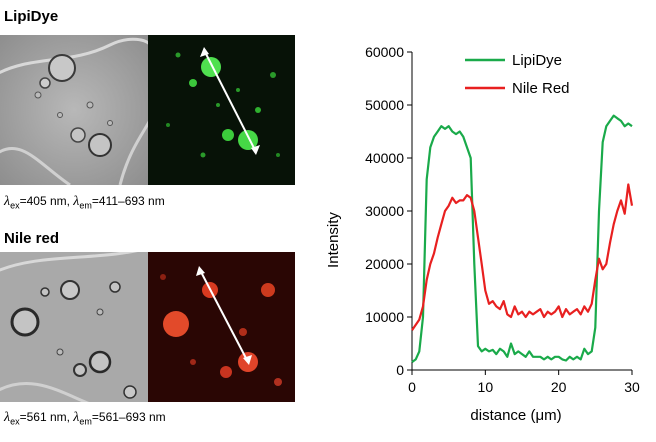  What do you see at coordinates (486, 387) in the screenshot?
I see `x-tick-label: 10` at bounding box center [486, 387].